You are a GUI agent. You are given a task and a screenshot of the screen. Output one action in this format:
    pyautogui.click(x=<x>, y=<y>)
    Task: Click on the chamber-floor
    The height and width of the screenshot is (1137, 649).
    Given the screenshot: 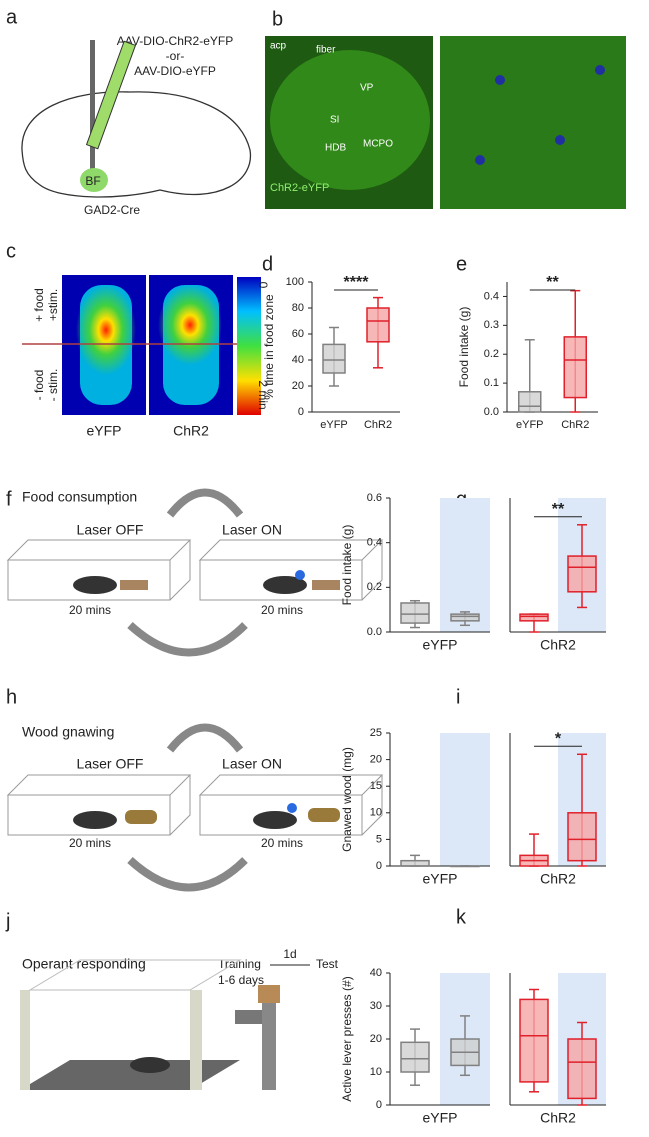 What is the action you would take?
    pyautogui.click(x=130, y=1075)
    